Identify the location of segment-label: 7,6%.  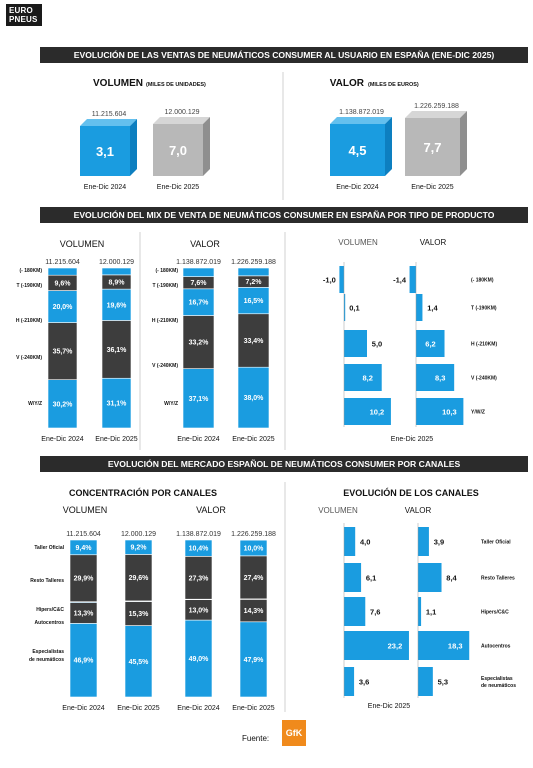
(199, 283).